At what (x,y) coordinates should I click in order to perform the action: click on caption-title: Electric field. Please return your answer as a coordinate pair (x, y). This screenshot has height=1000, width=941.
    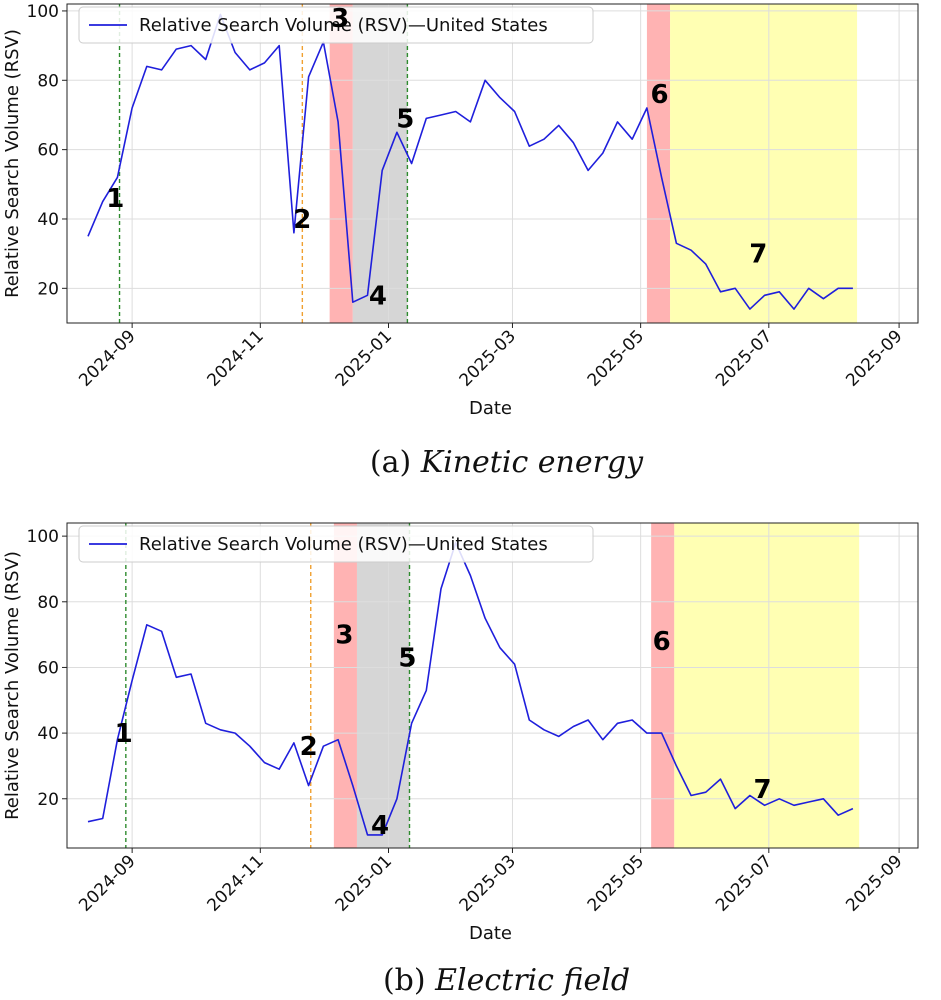
    Looking at the image, I should click on (532, 980).